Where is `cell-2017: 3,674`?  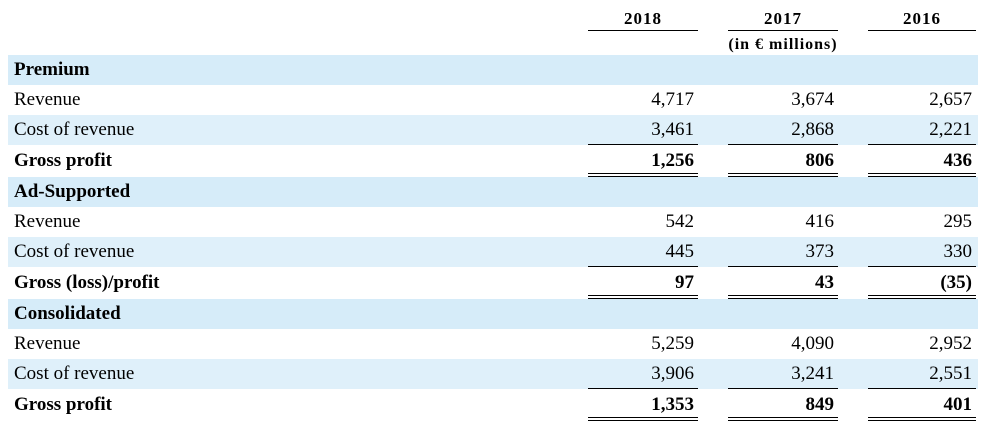
cell-2017: 3,674 is located at coordinates (812, 99).